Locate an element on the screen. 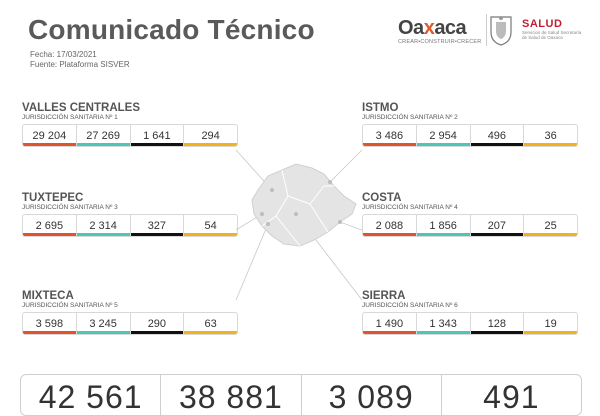 This screenshot has width=600, height=416. state-outline is located at coordinates (304, 205).